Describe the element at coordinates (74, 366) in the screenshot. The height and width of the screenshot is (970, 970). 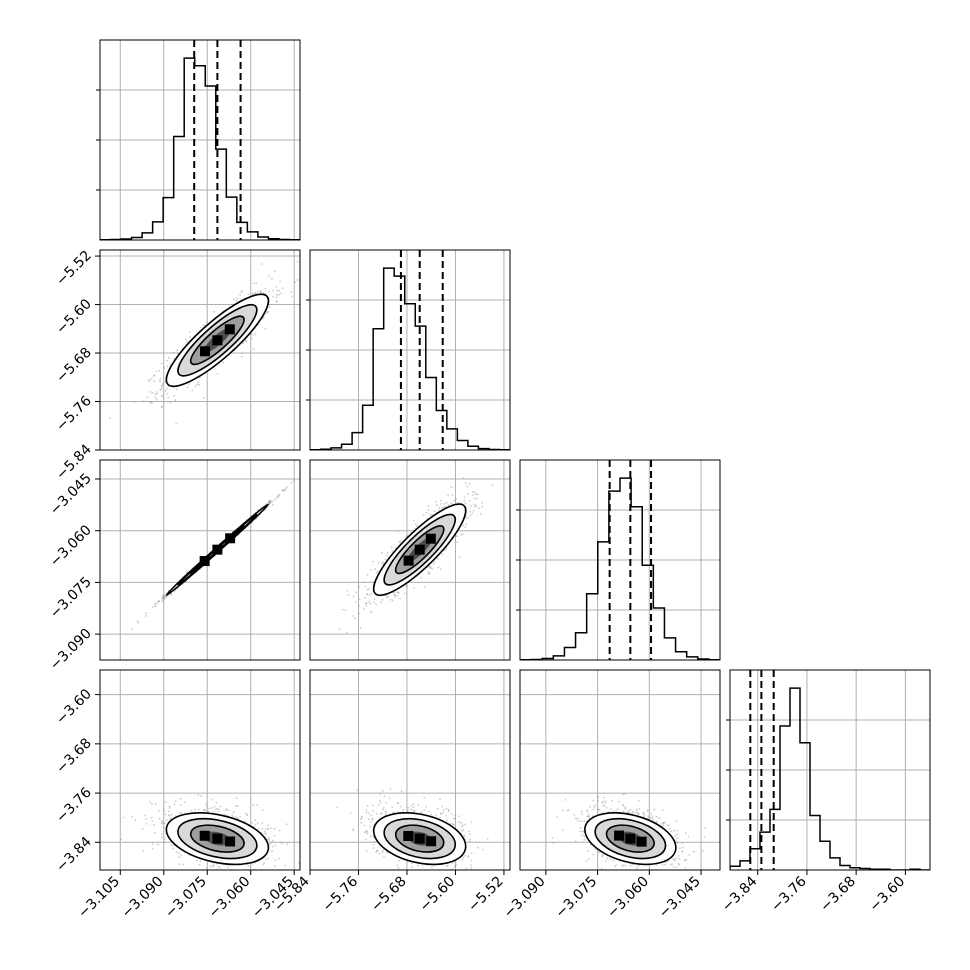
I see `y-tick-label: −5.68` at that location.